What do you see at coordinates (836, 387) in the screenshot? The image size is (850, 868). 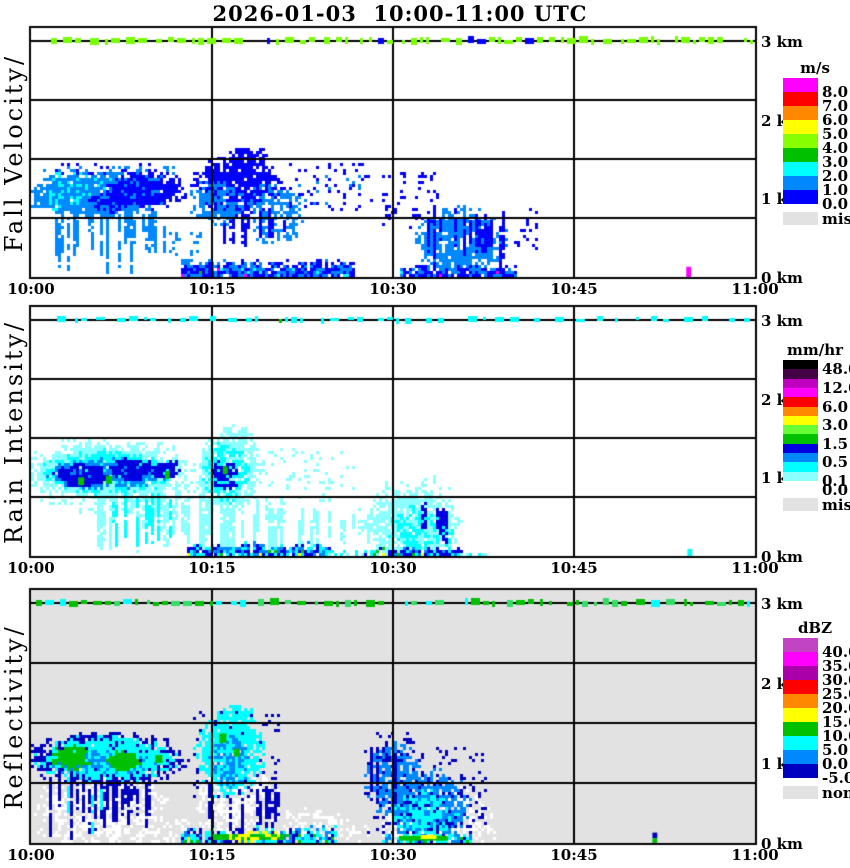 I see `legend-value-label: 12.0` at bounding box center [836, 387].